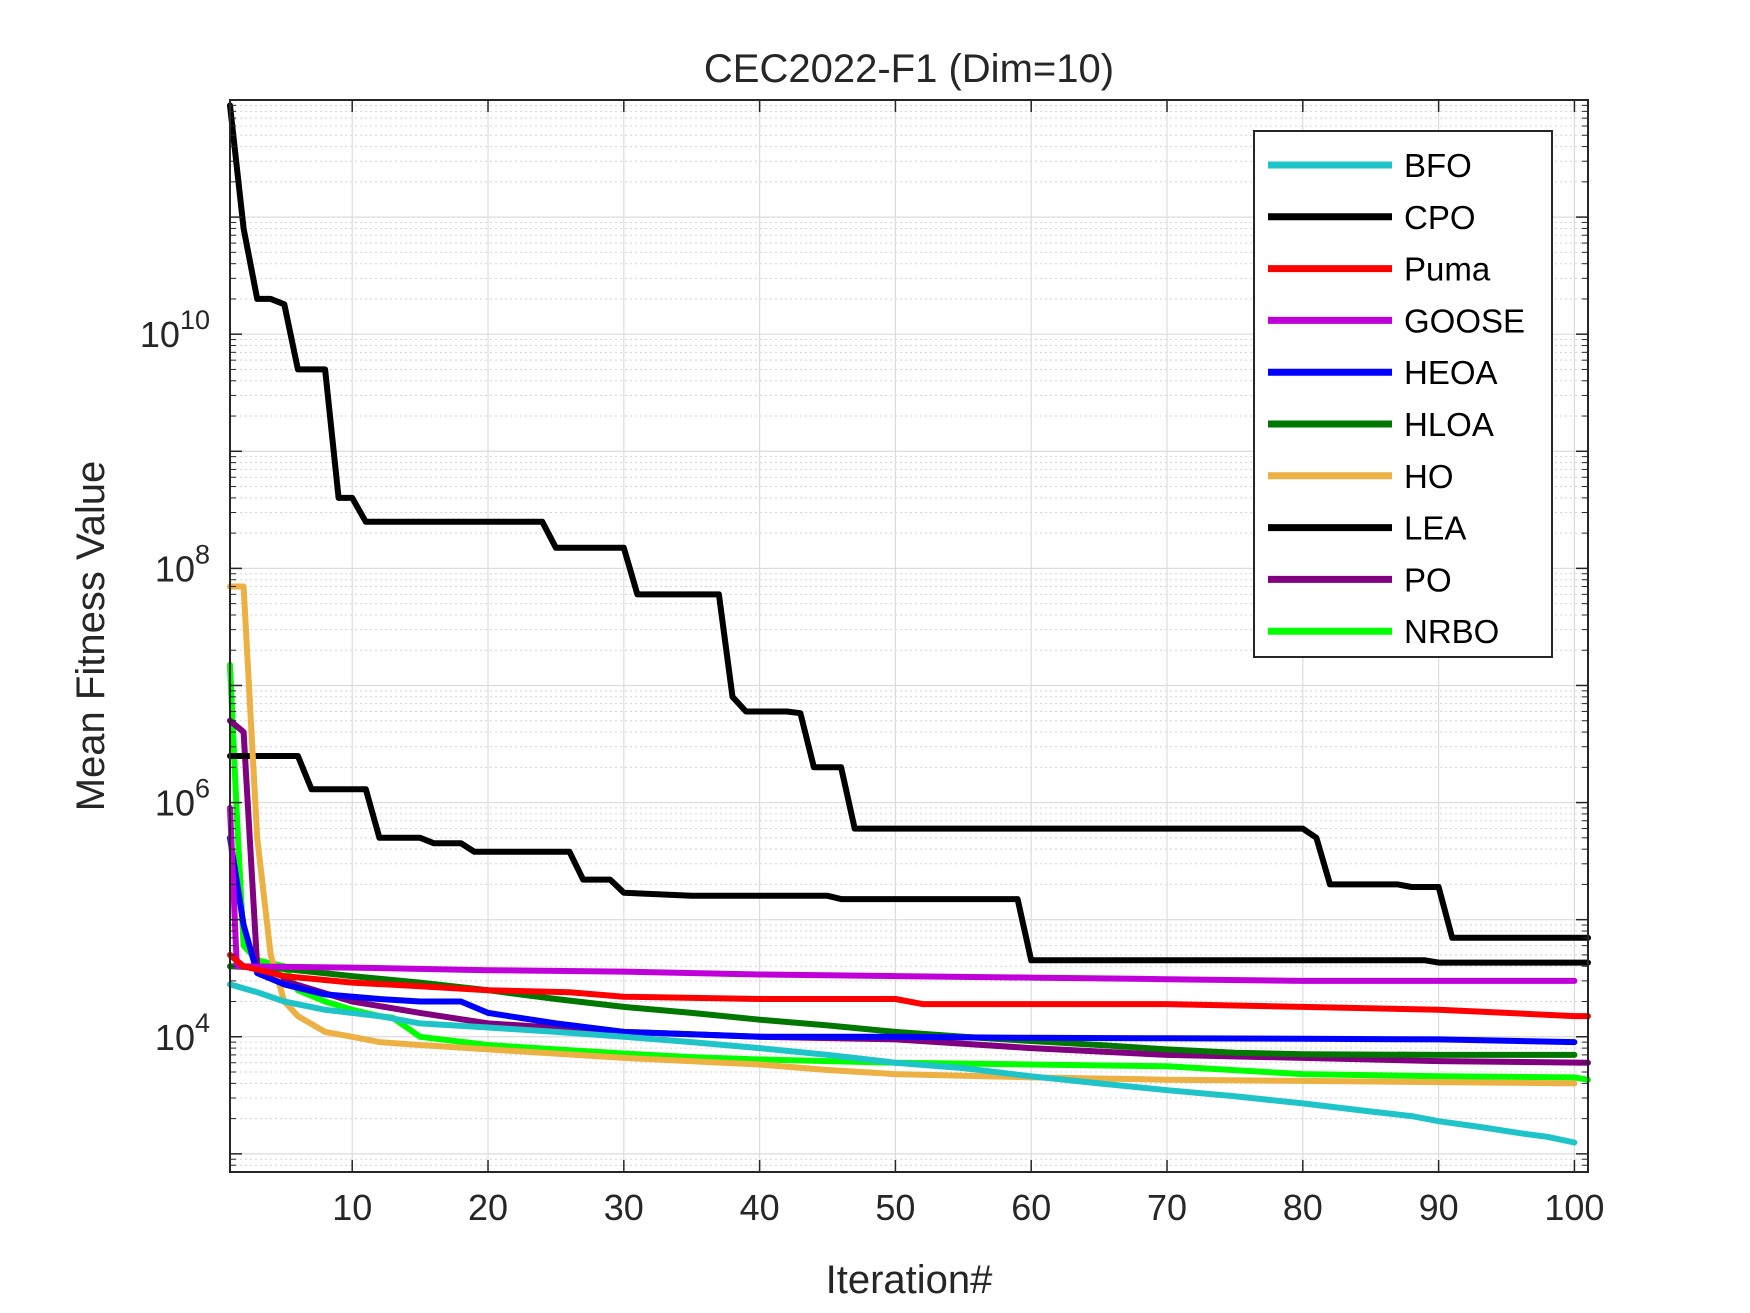 The image size is (1750, 1313). What do you see at coordinates (1429, 476) in the screenshot?
I see `legend-label-ho: HO` at bounding box center [1429, 476].